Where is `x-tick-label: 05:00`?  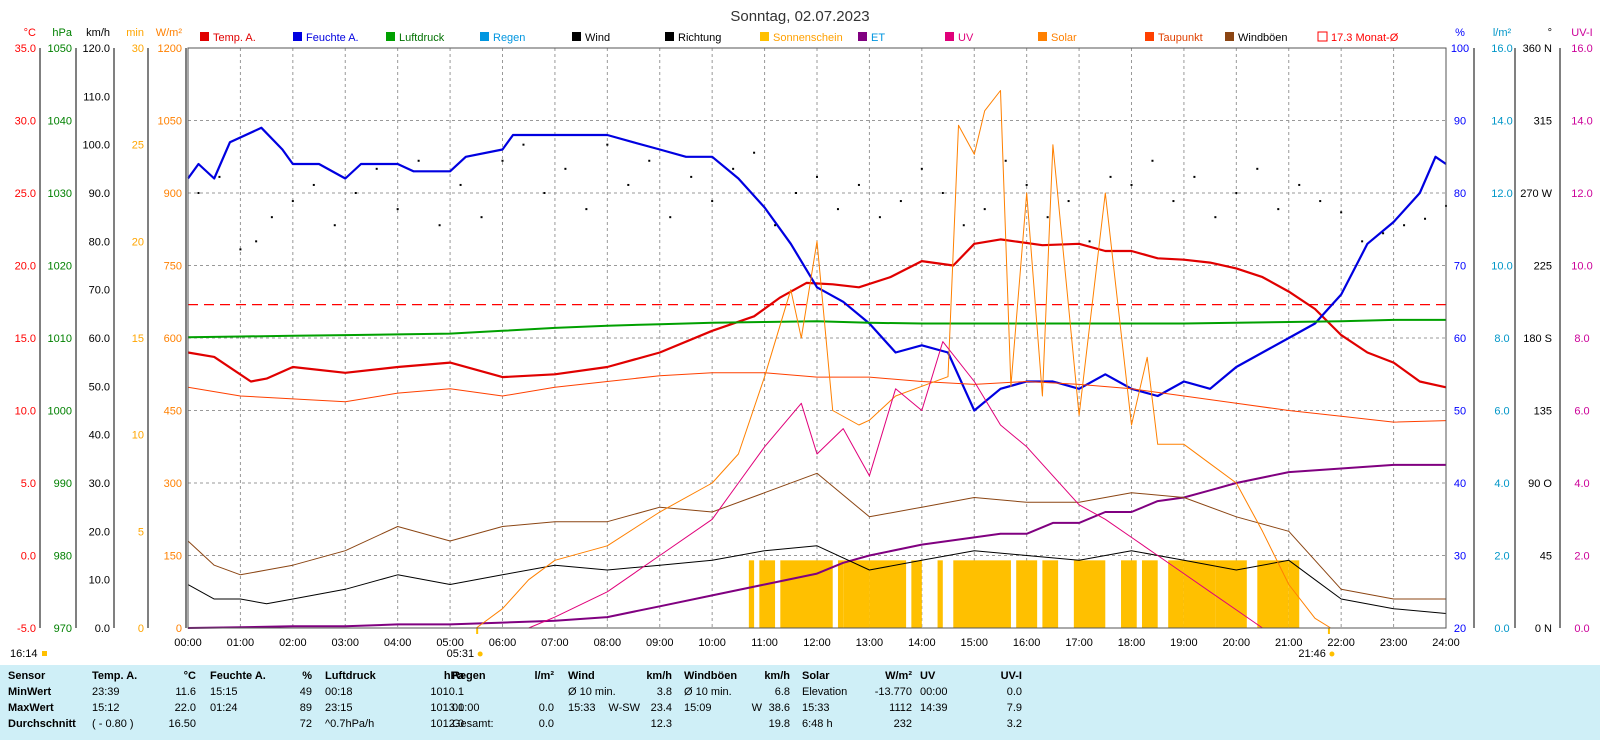
x-tick-label: 05:00 is located at coordinates (450, 643).